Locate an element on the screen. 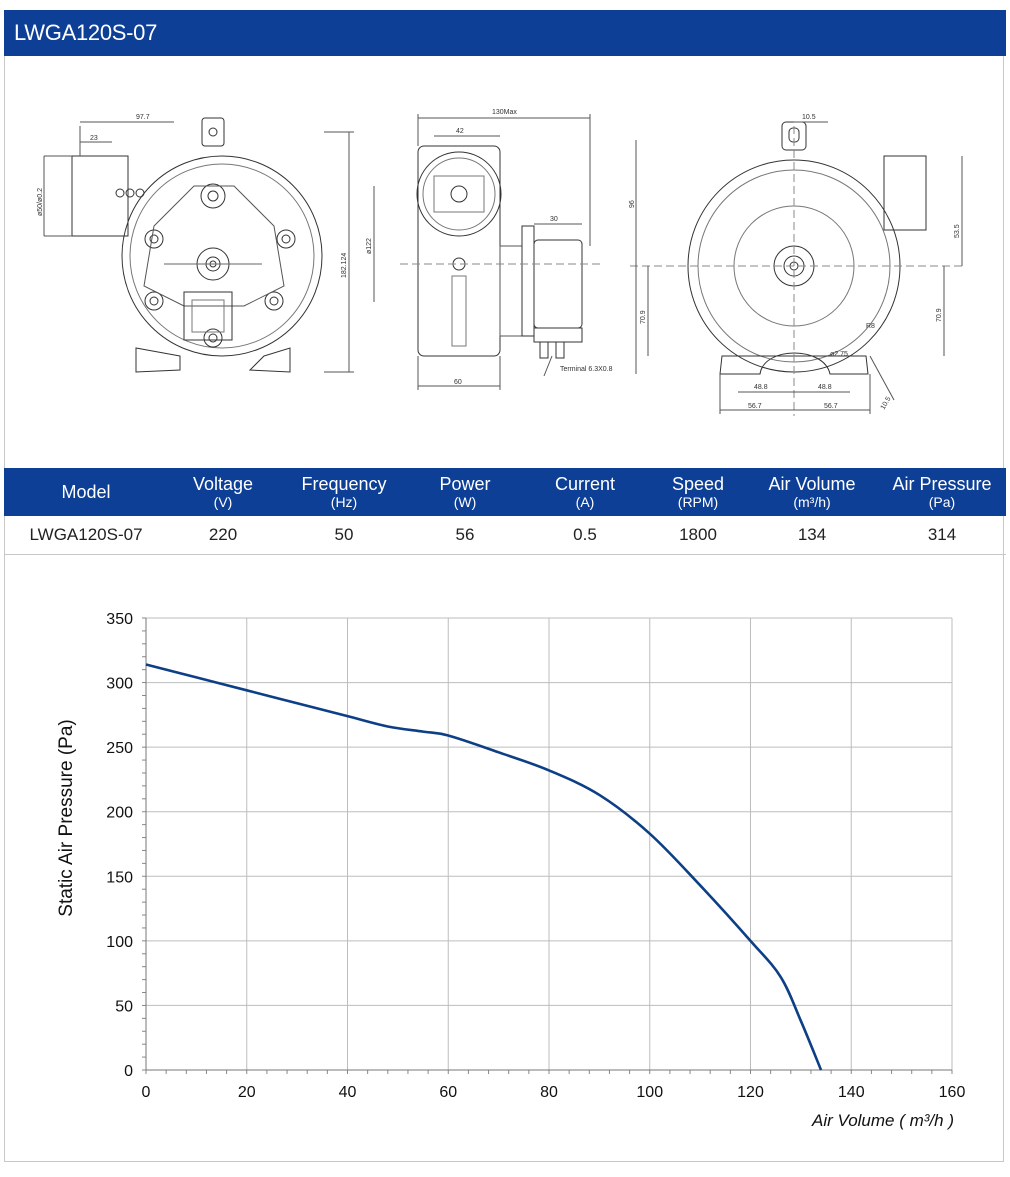  dim-front-base-right: 56.7 is located at coordinates (831, 406).